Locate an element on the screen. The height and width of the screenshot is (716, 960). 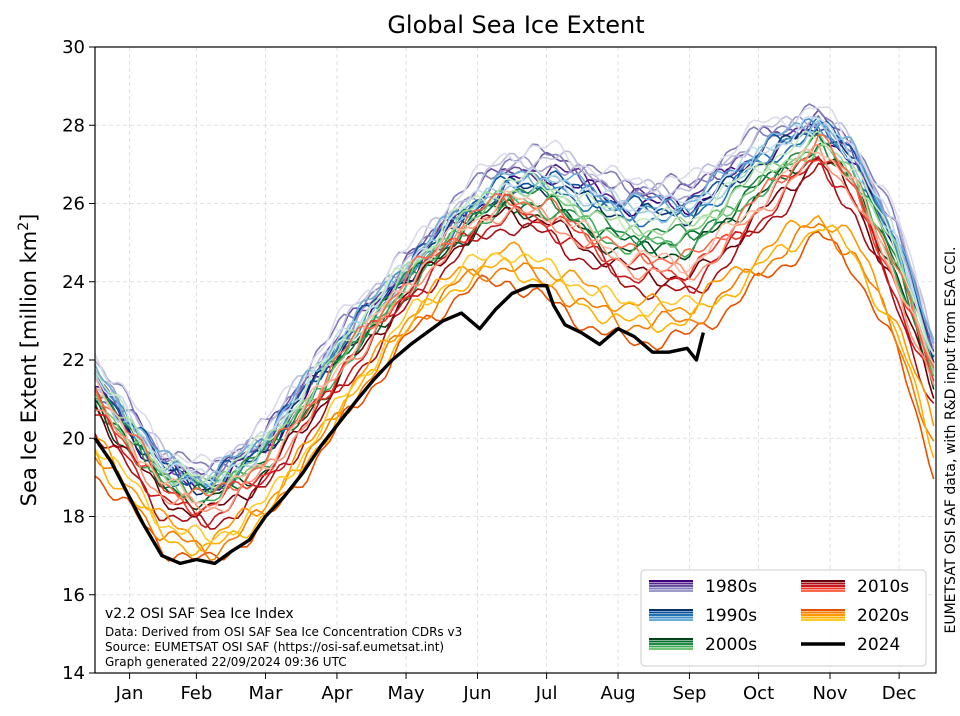
legend-label: 2020s is located at coordinates (883, 616).